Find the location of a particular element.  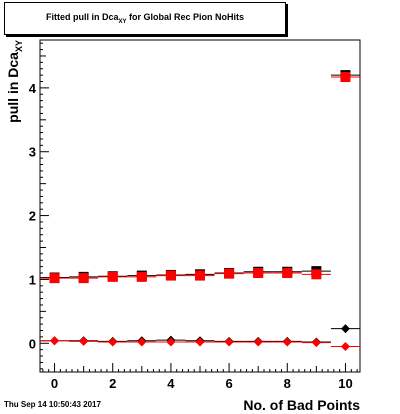

y-tick-label: 1 is located at coordinates (32, 279).